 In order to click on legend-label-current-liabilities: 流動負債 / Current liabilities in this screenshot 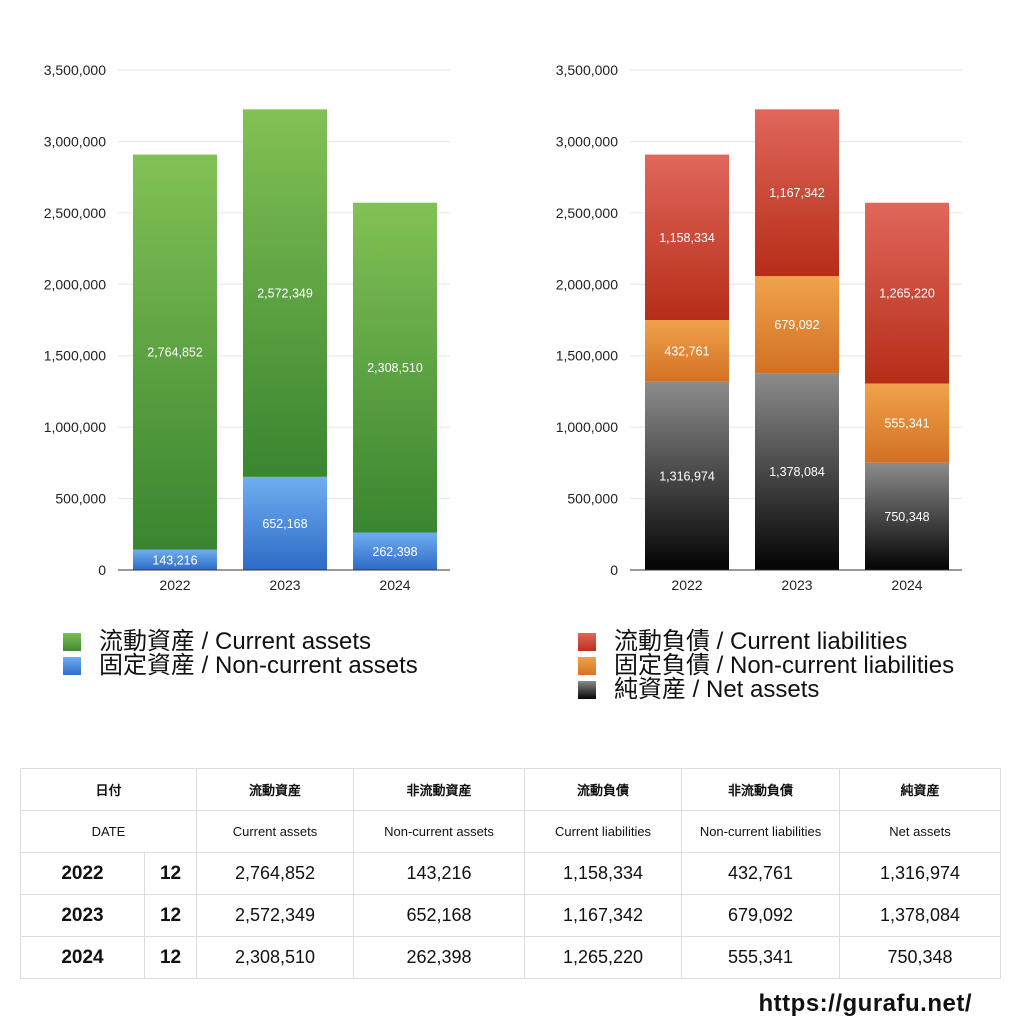, I will do `click(761, 641)`.